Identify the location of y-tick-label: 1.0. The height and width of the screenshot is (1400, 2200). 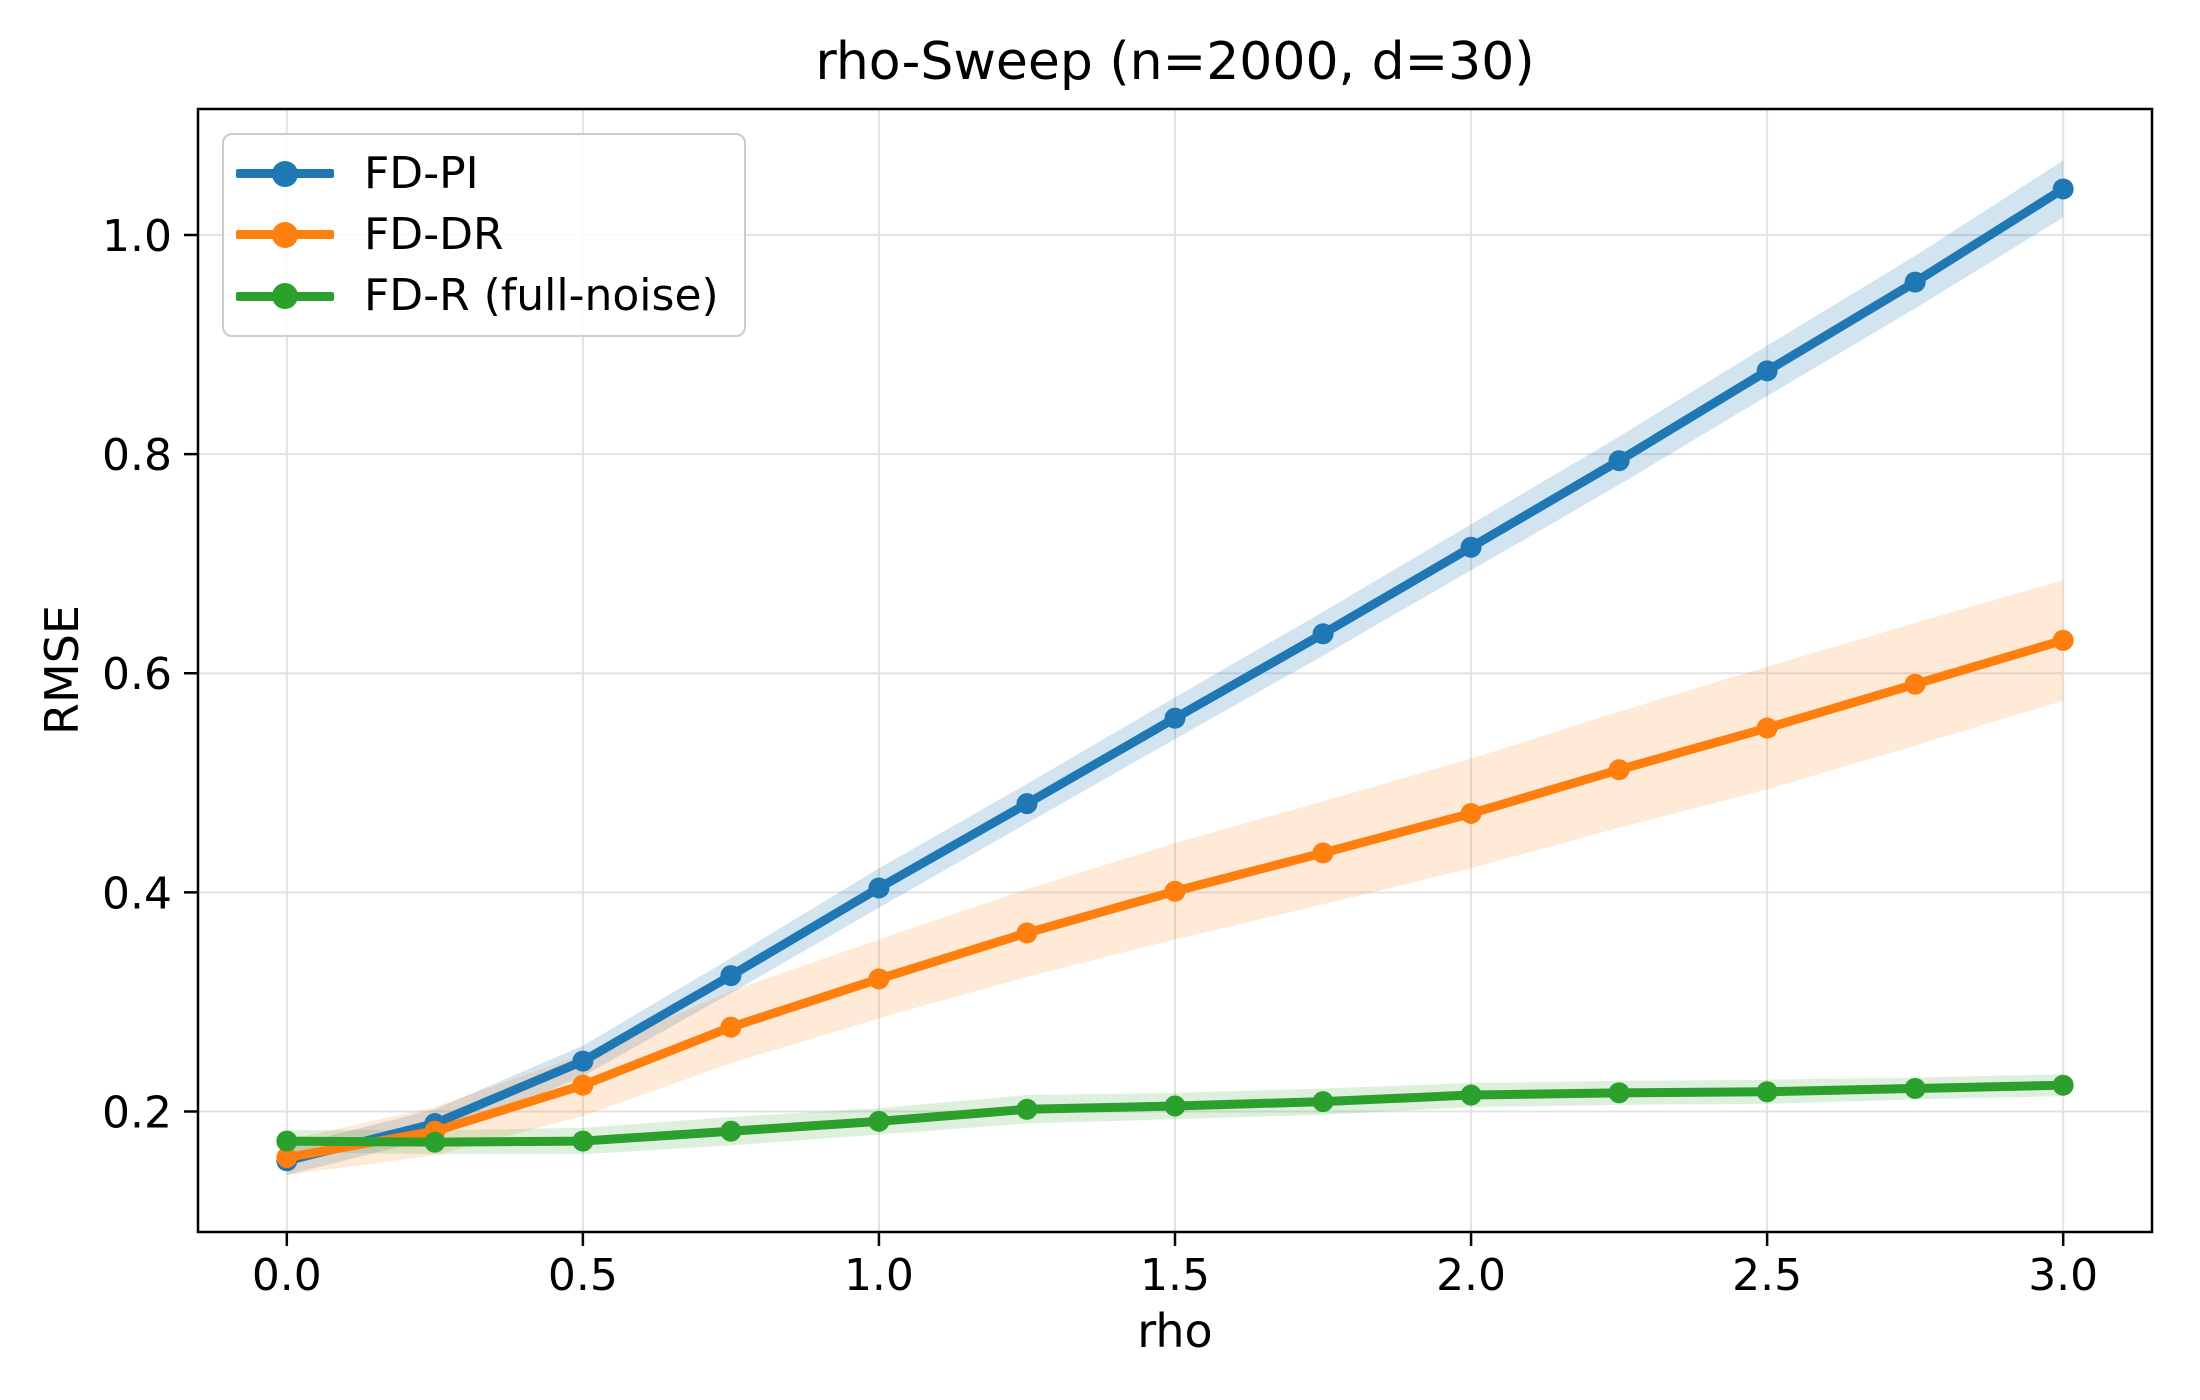
(137, 236).